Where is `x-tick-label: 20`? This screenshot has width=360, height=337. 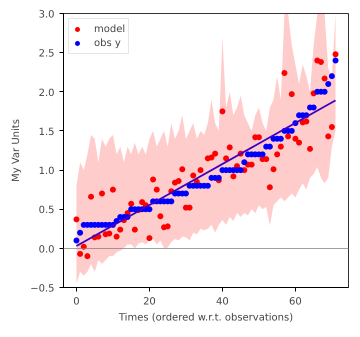
x-tick-label: 20 is located at coordinates (149, 302).